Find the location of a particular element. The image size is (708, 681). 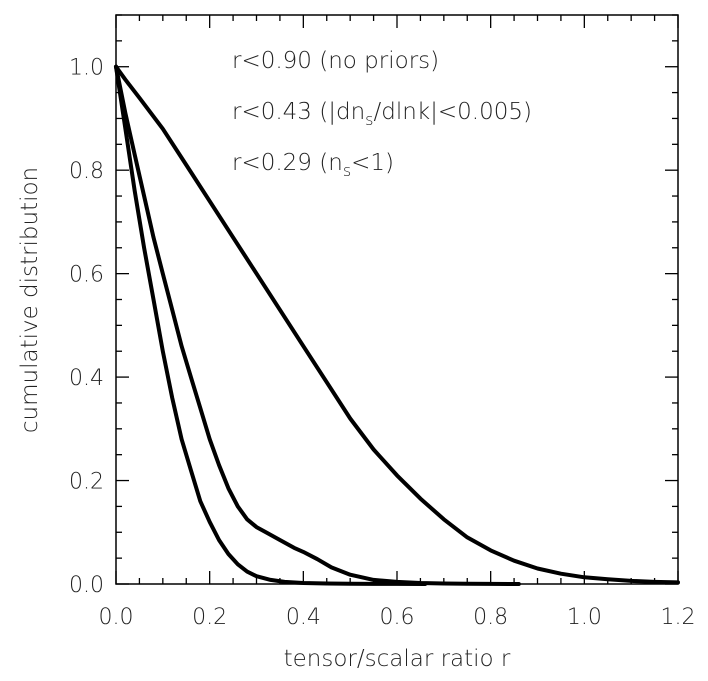

annotation-ns-prefix: r<0.29 (n is located at coordinates (287, 163).